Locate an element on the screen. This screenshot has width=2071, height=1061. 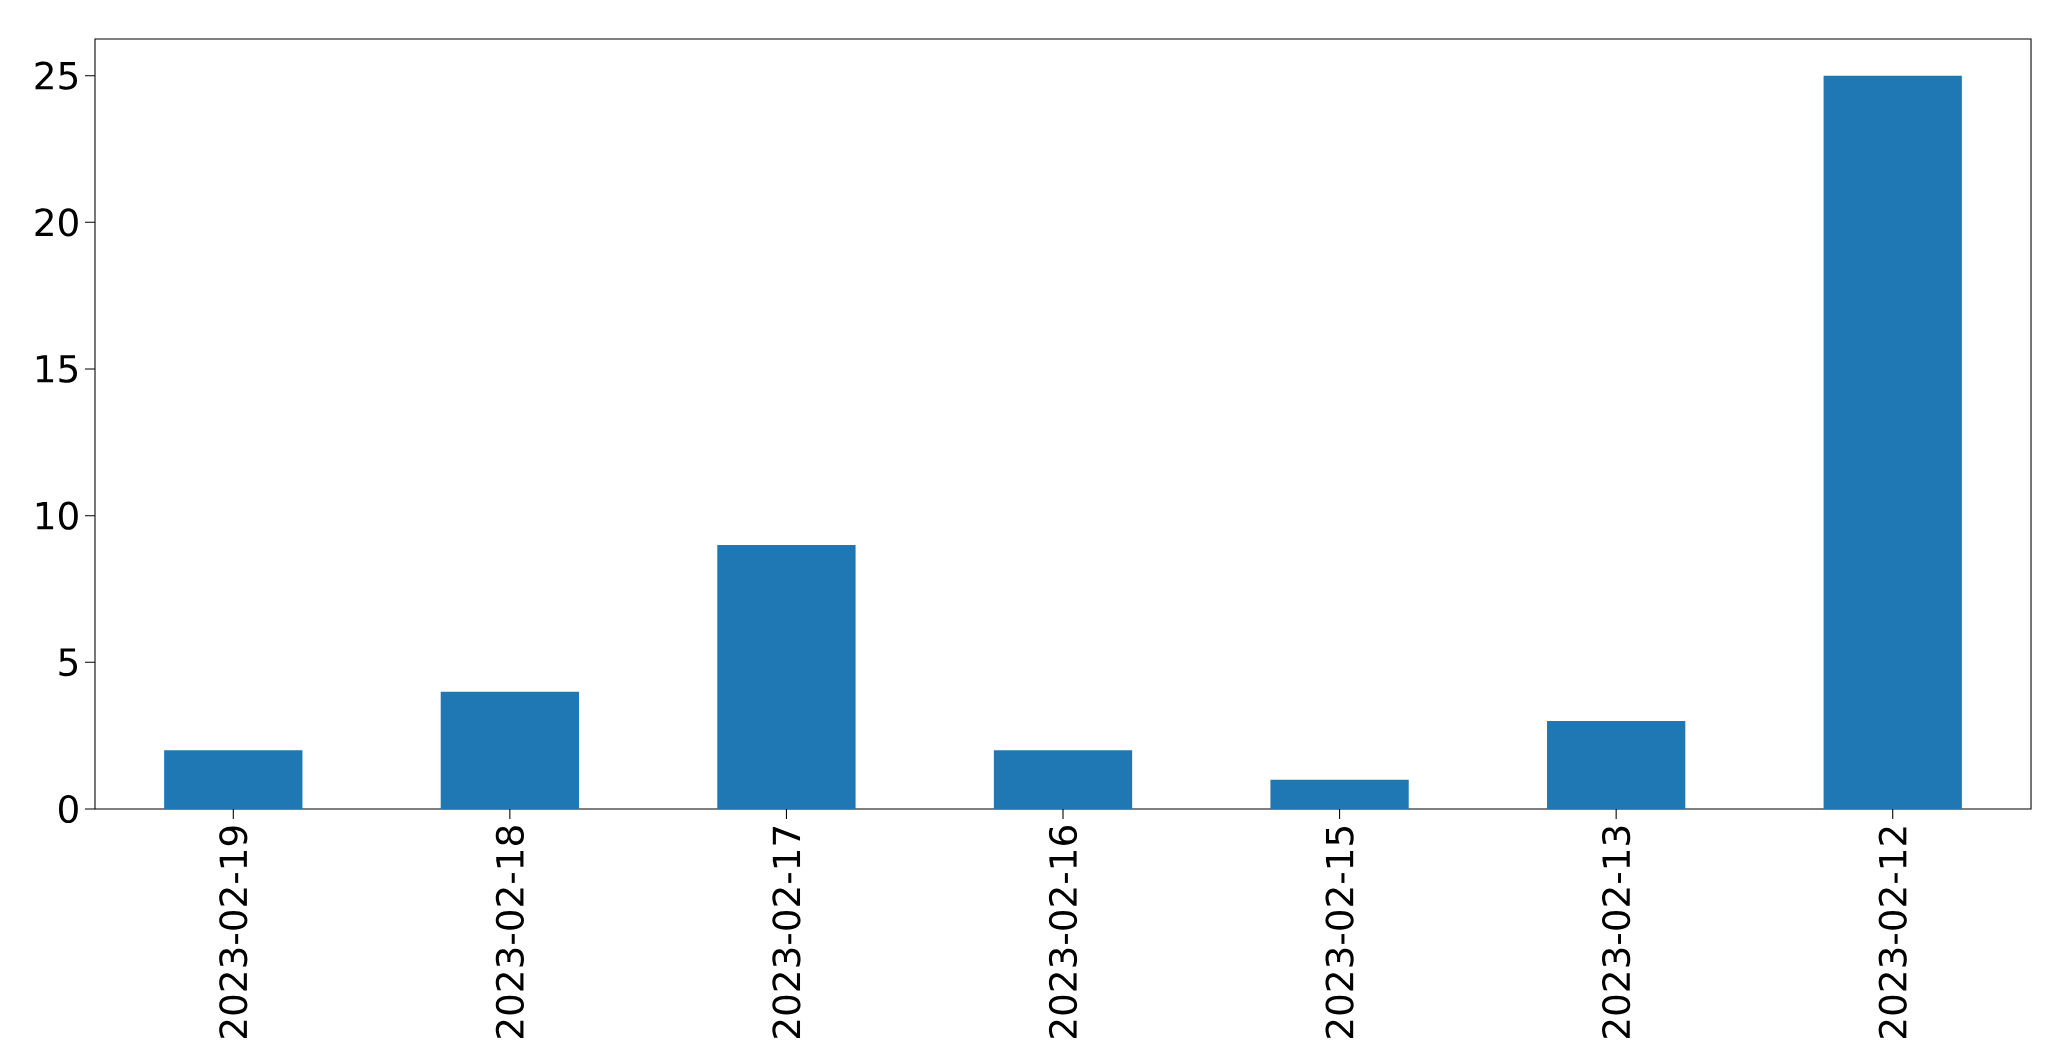
x-tick-label: 2023-02-17 is located at coordinates (786, 932).